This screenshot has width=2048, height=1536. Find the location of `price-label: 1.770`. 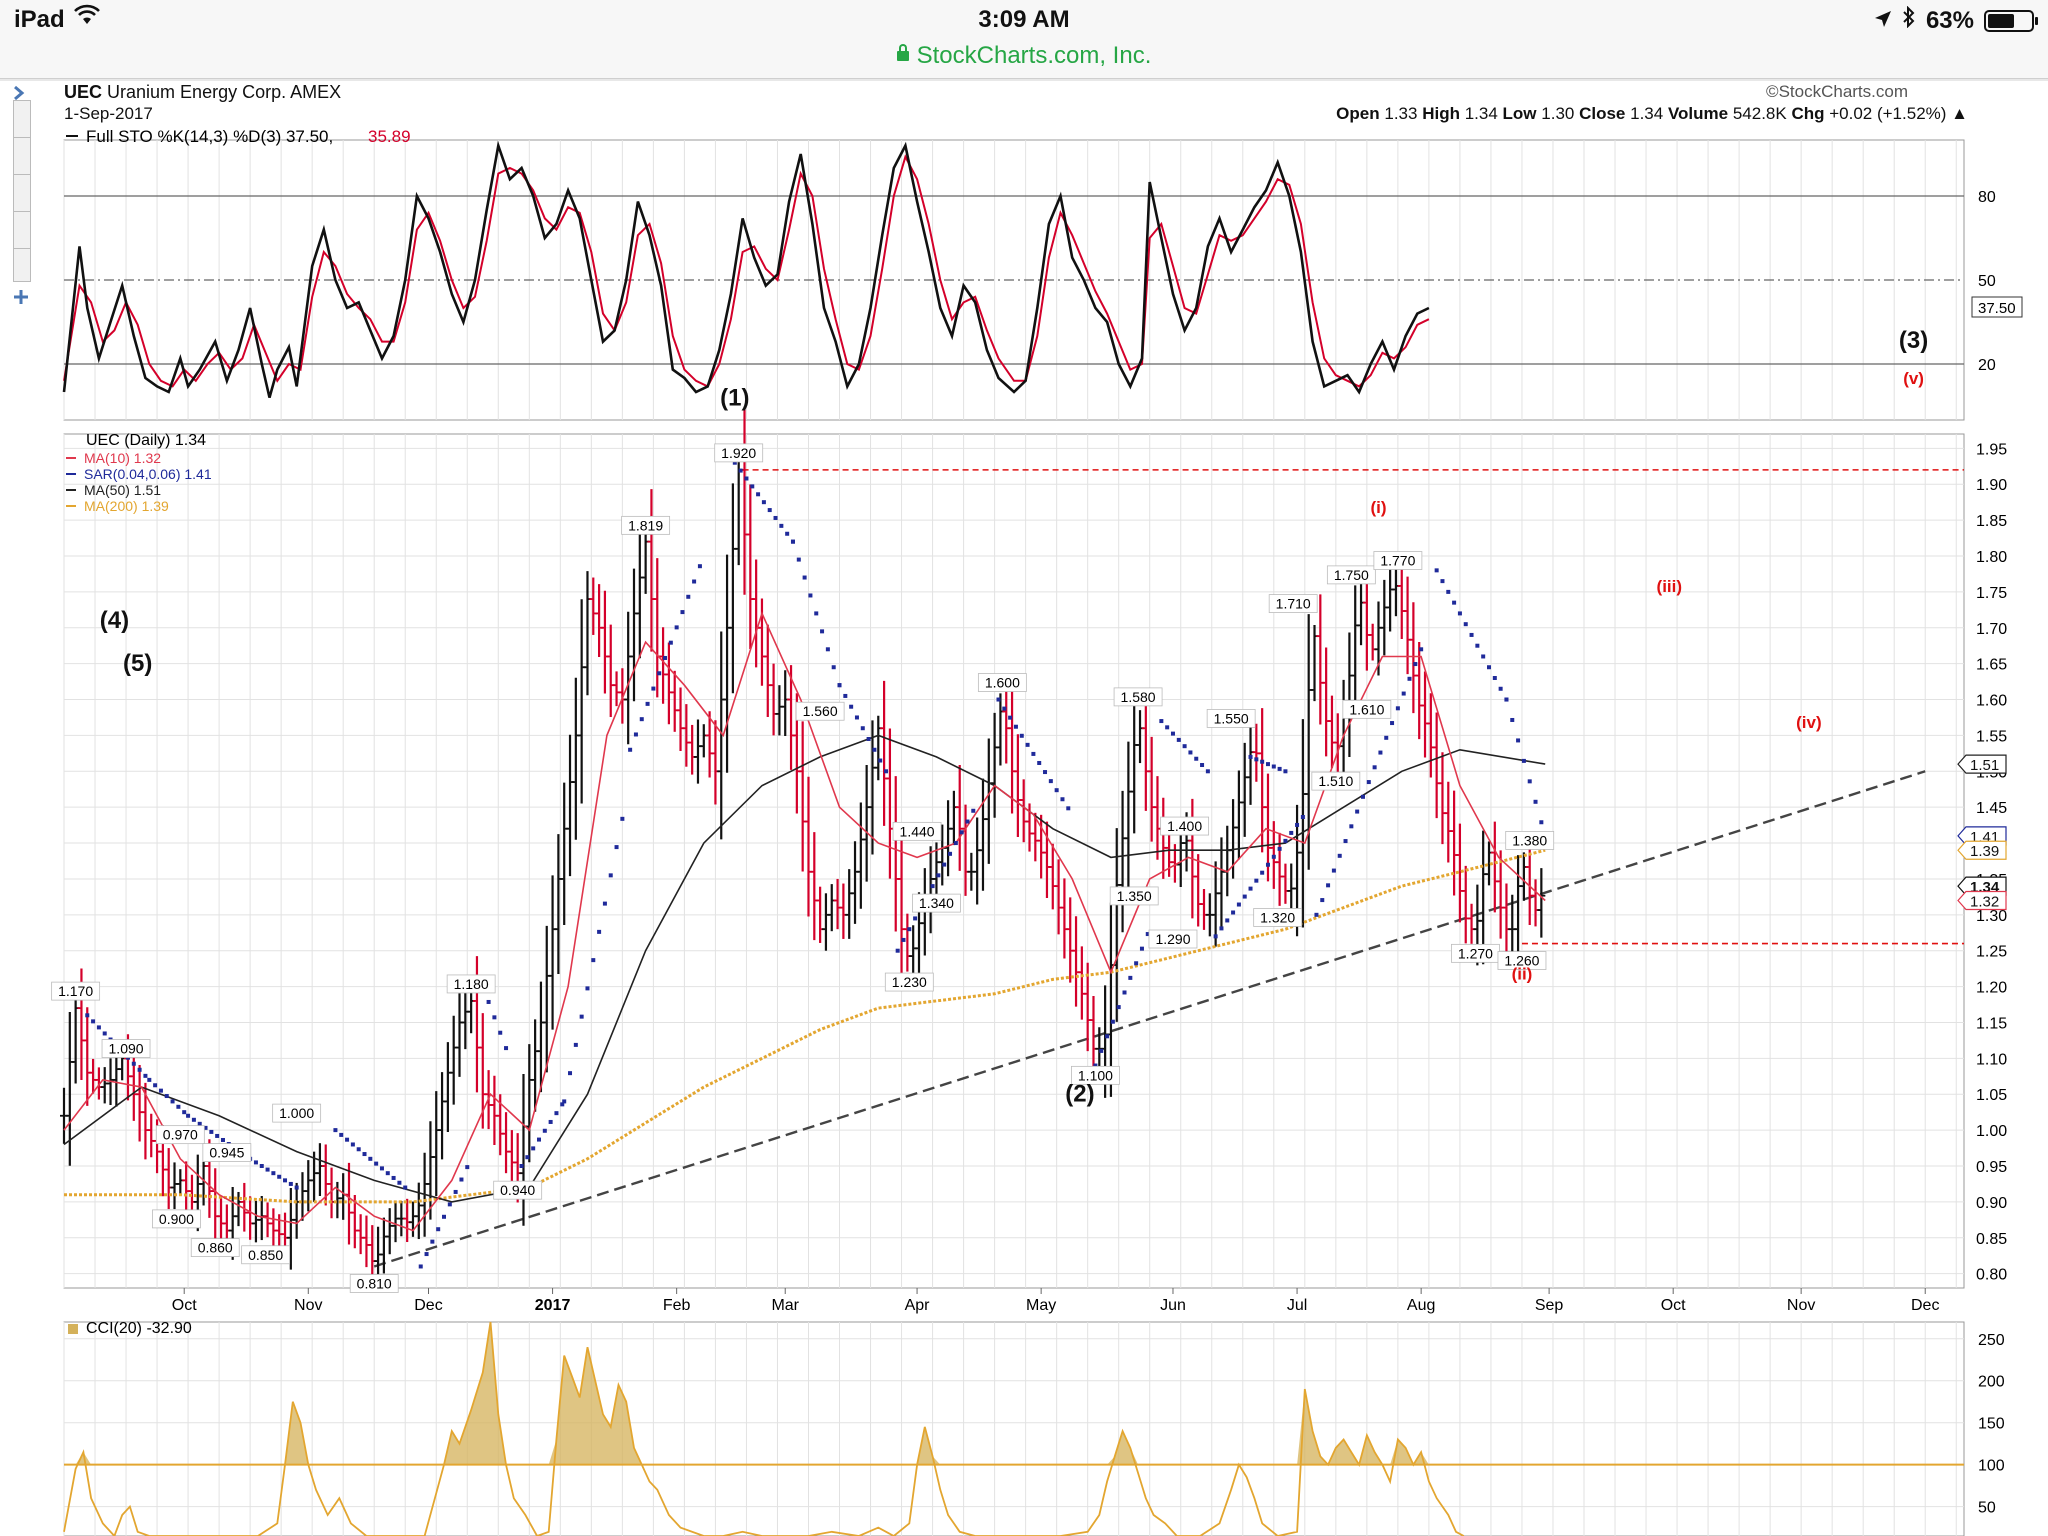

price-label: 1.770 is located at coordinates (1397, 561).